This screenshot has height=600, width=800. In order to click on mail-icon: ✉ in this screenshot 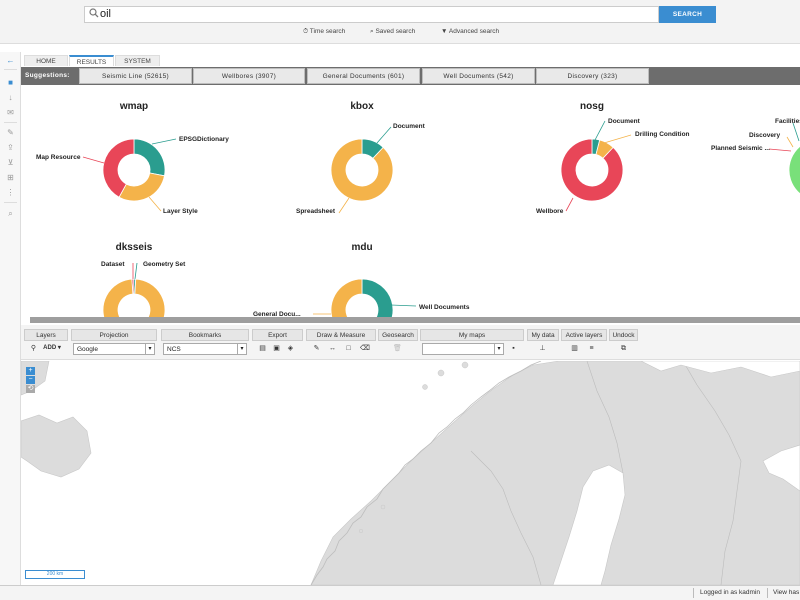, I will do `click(10, 112)`.